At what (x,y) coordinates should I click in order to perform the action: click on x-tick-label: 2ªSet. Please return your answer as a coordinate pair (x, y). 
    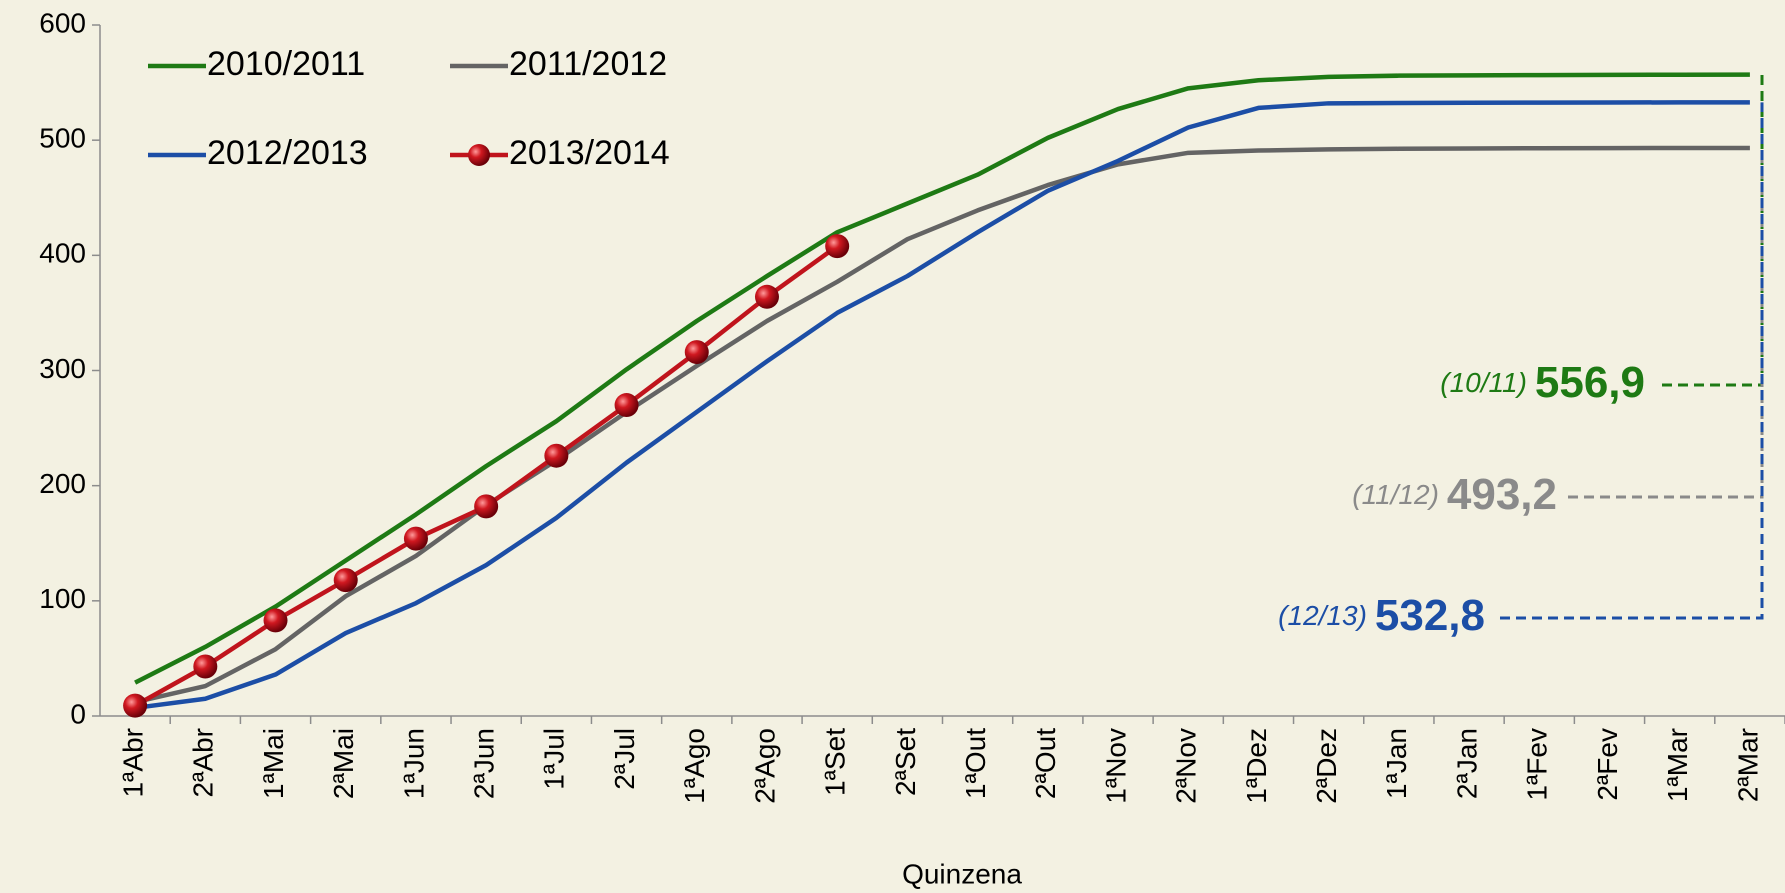
    Looking at the image, I should click on (905, 762).